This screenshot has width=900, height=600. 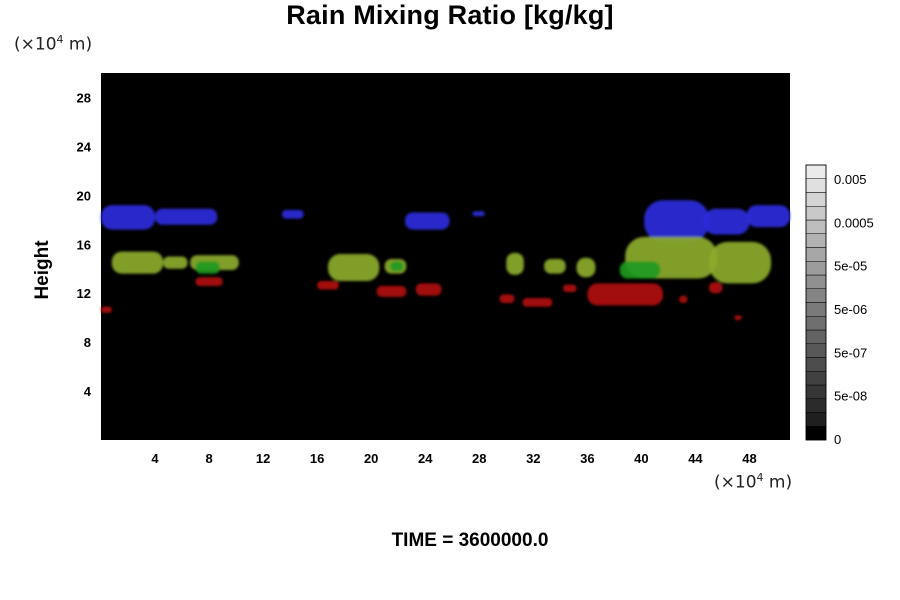 What do you see at coordinates (88, 391) in the screenshot?
I see `y-tick-label: 4` at bounding box center [88, 391].